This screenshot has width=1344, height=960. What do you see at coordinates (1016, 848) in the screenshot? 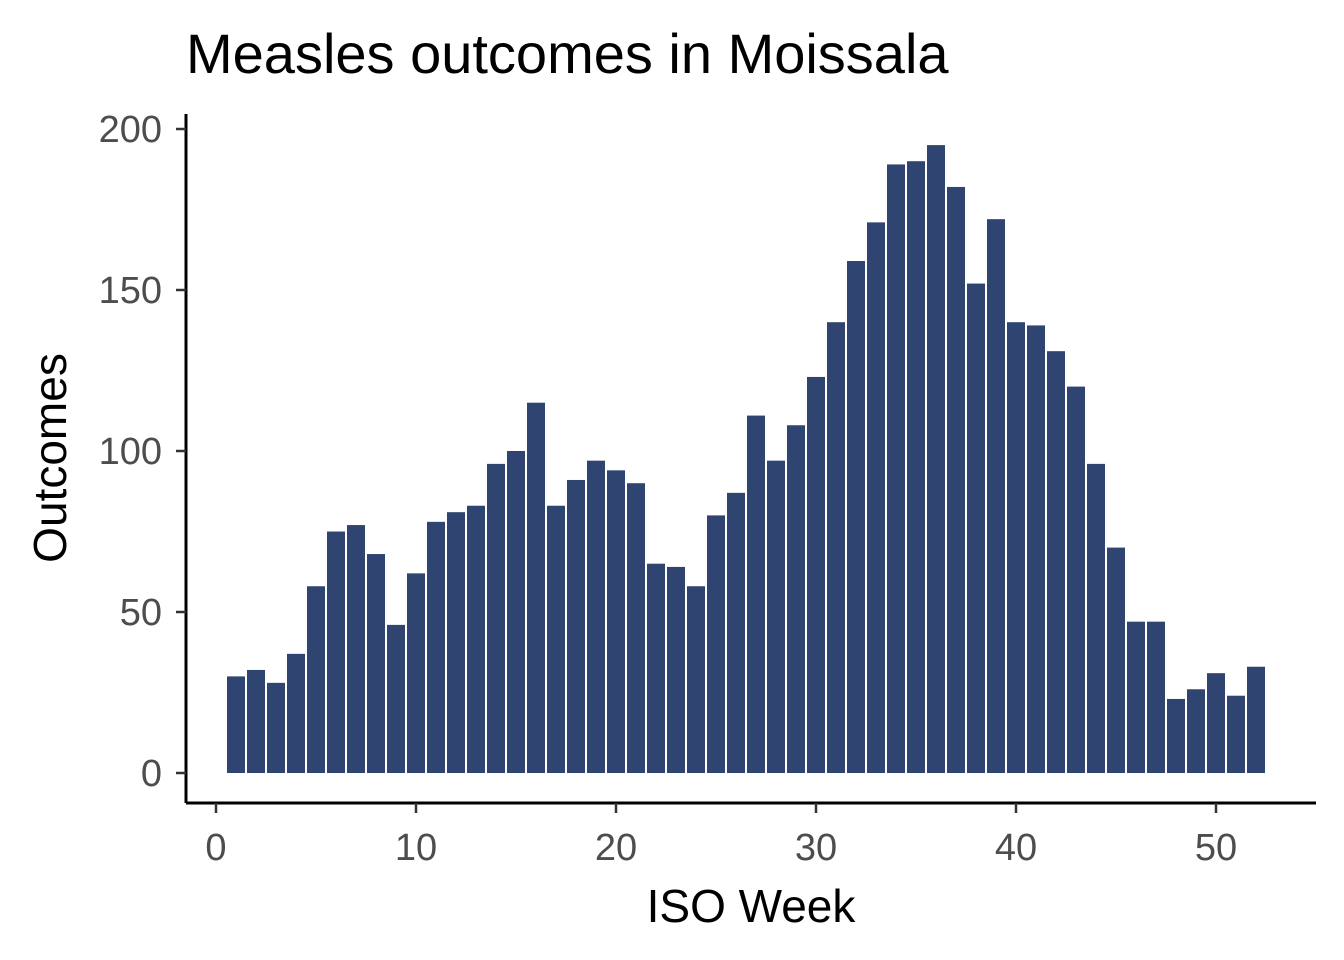
I see `x-tick-label: 40` at bounding box center [1016, 848].